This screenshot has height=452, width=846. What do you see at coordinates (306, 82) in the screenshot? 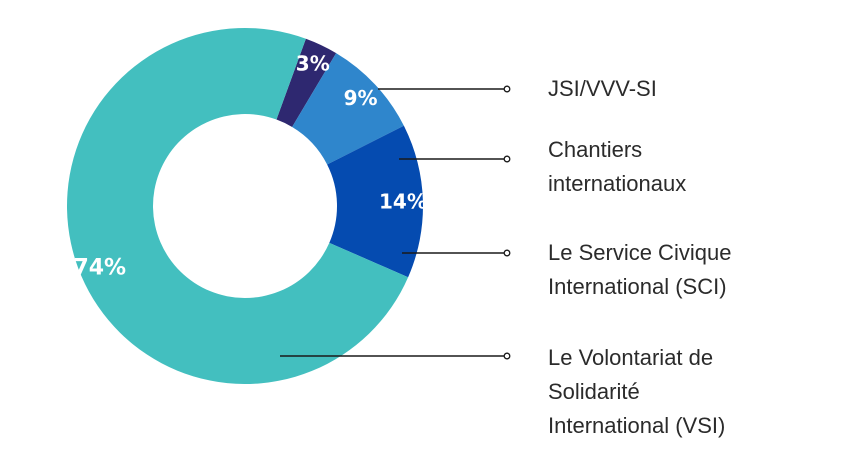
I see `slice-jsi-vvv-si` at bounding box center [306, 82].